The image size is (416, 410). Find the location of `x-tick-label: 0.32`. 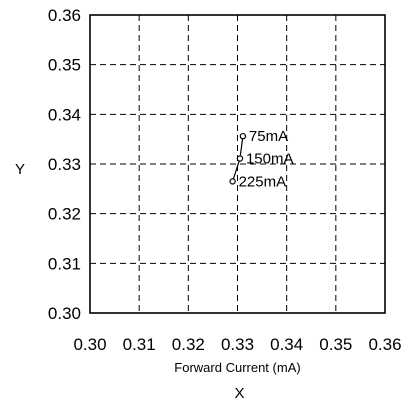

x-tick-label: 0.32 is located at coordinates (188, 344).